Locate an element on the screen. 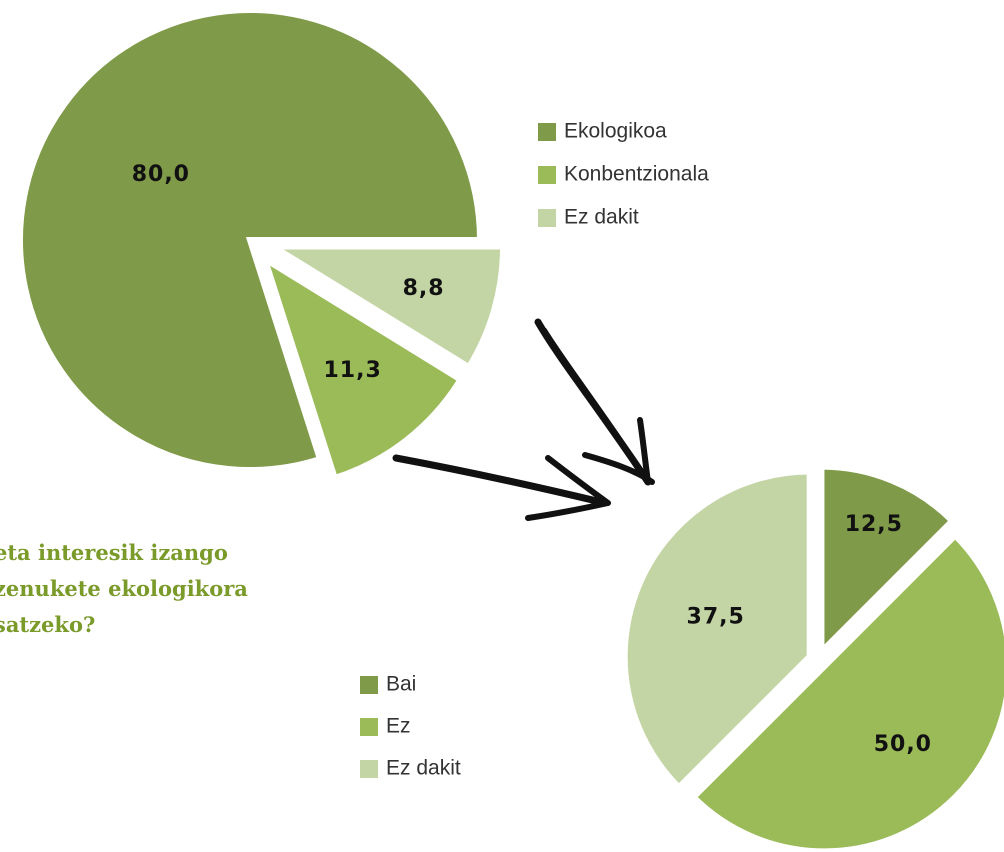  data-label: 50,0 is located at coordinates (903, 744).